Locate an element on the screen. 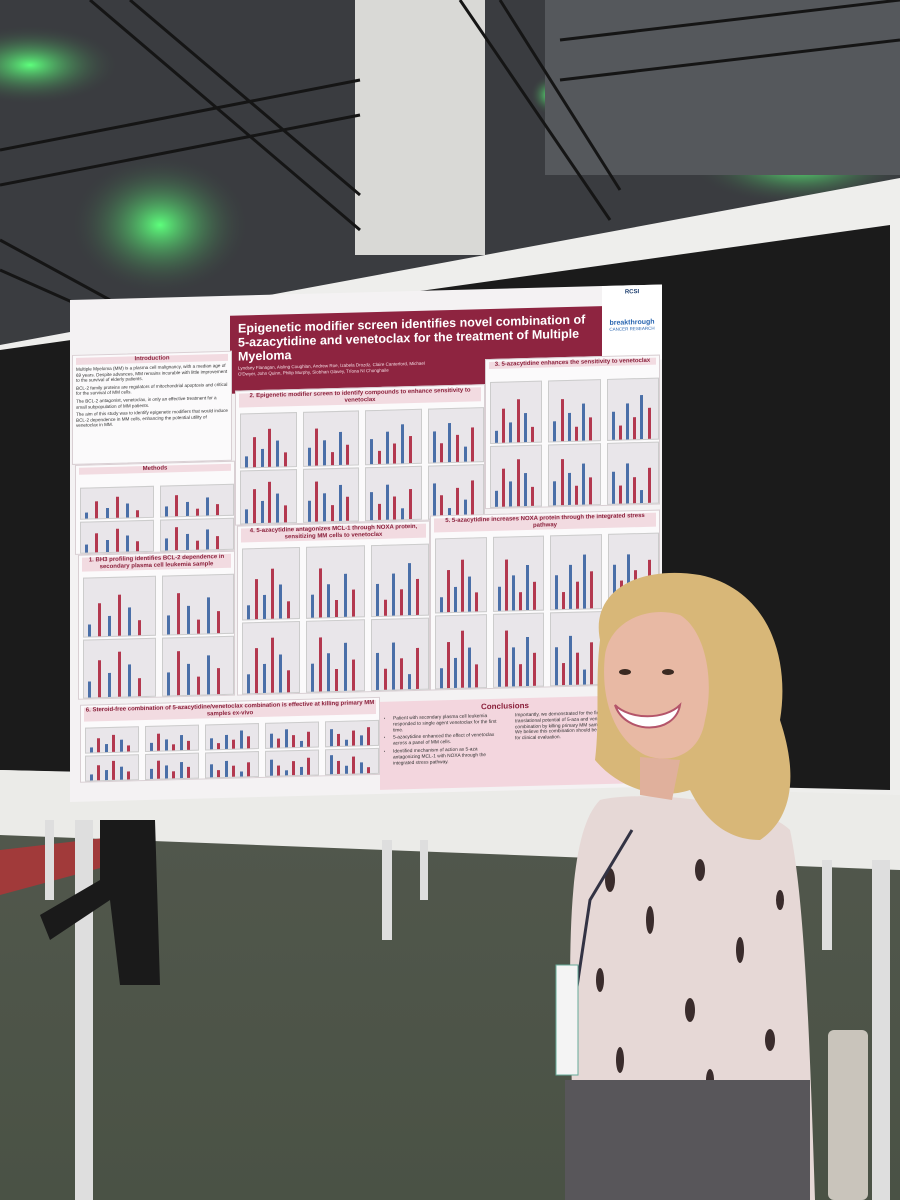  passerby is located at coordinates (100, 902).